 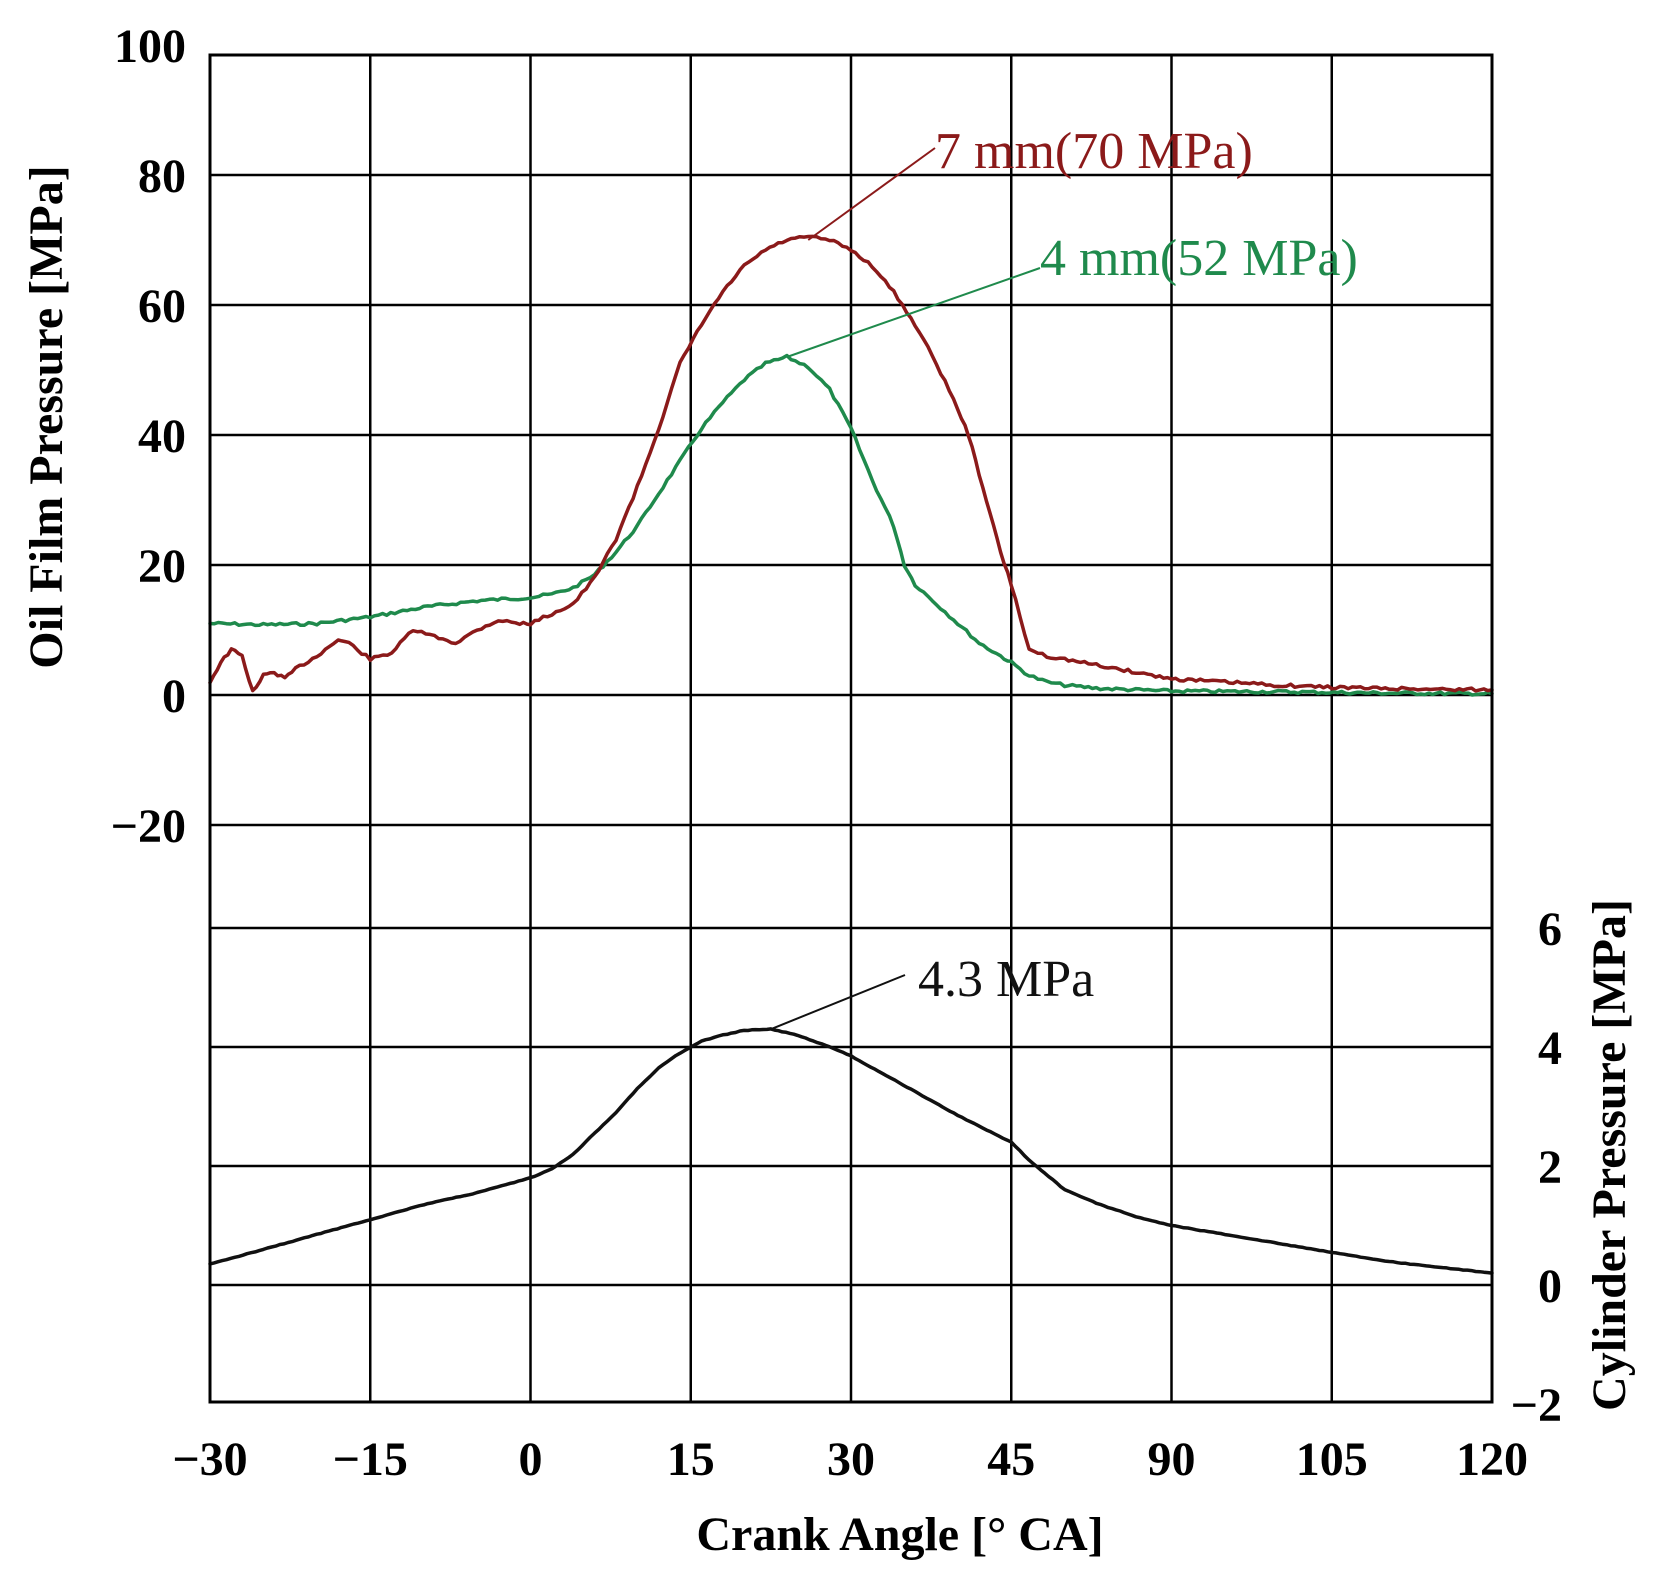 I want to click on x-axis-title: Crank Angle [° CA], so click(x=899, y=1534).